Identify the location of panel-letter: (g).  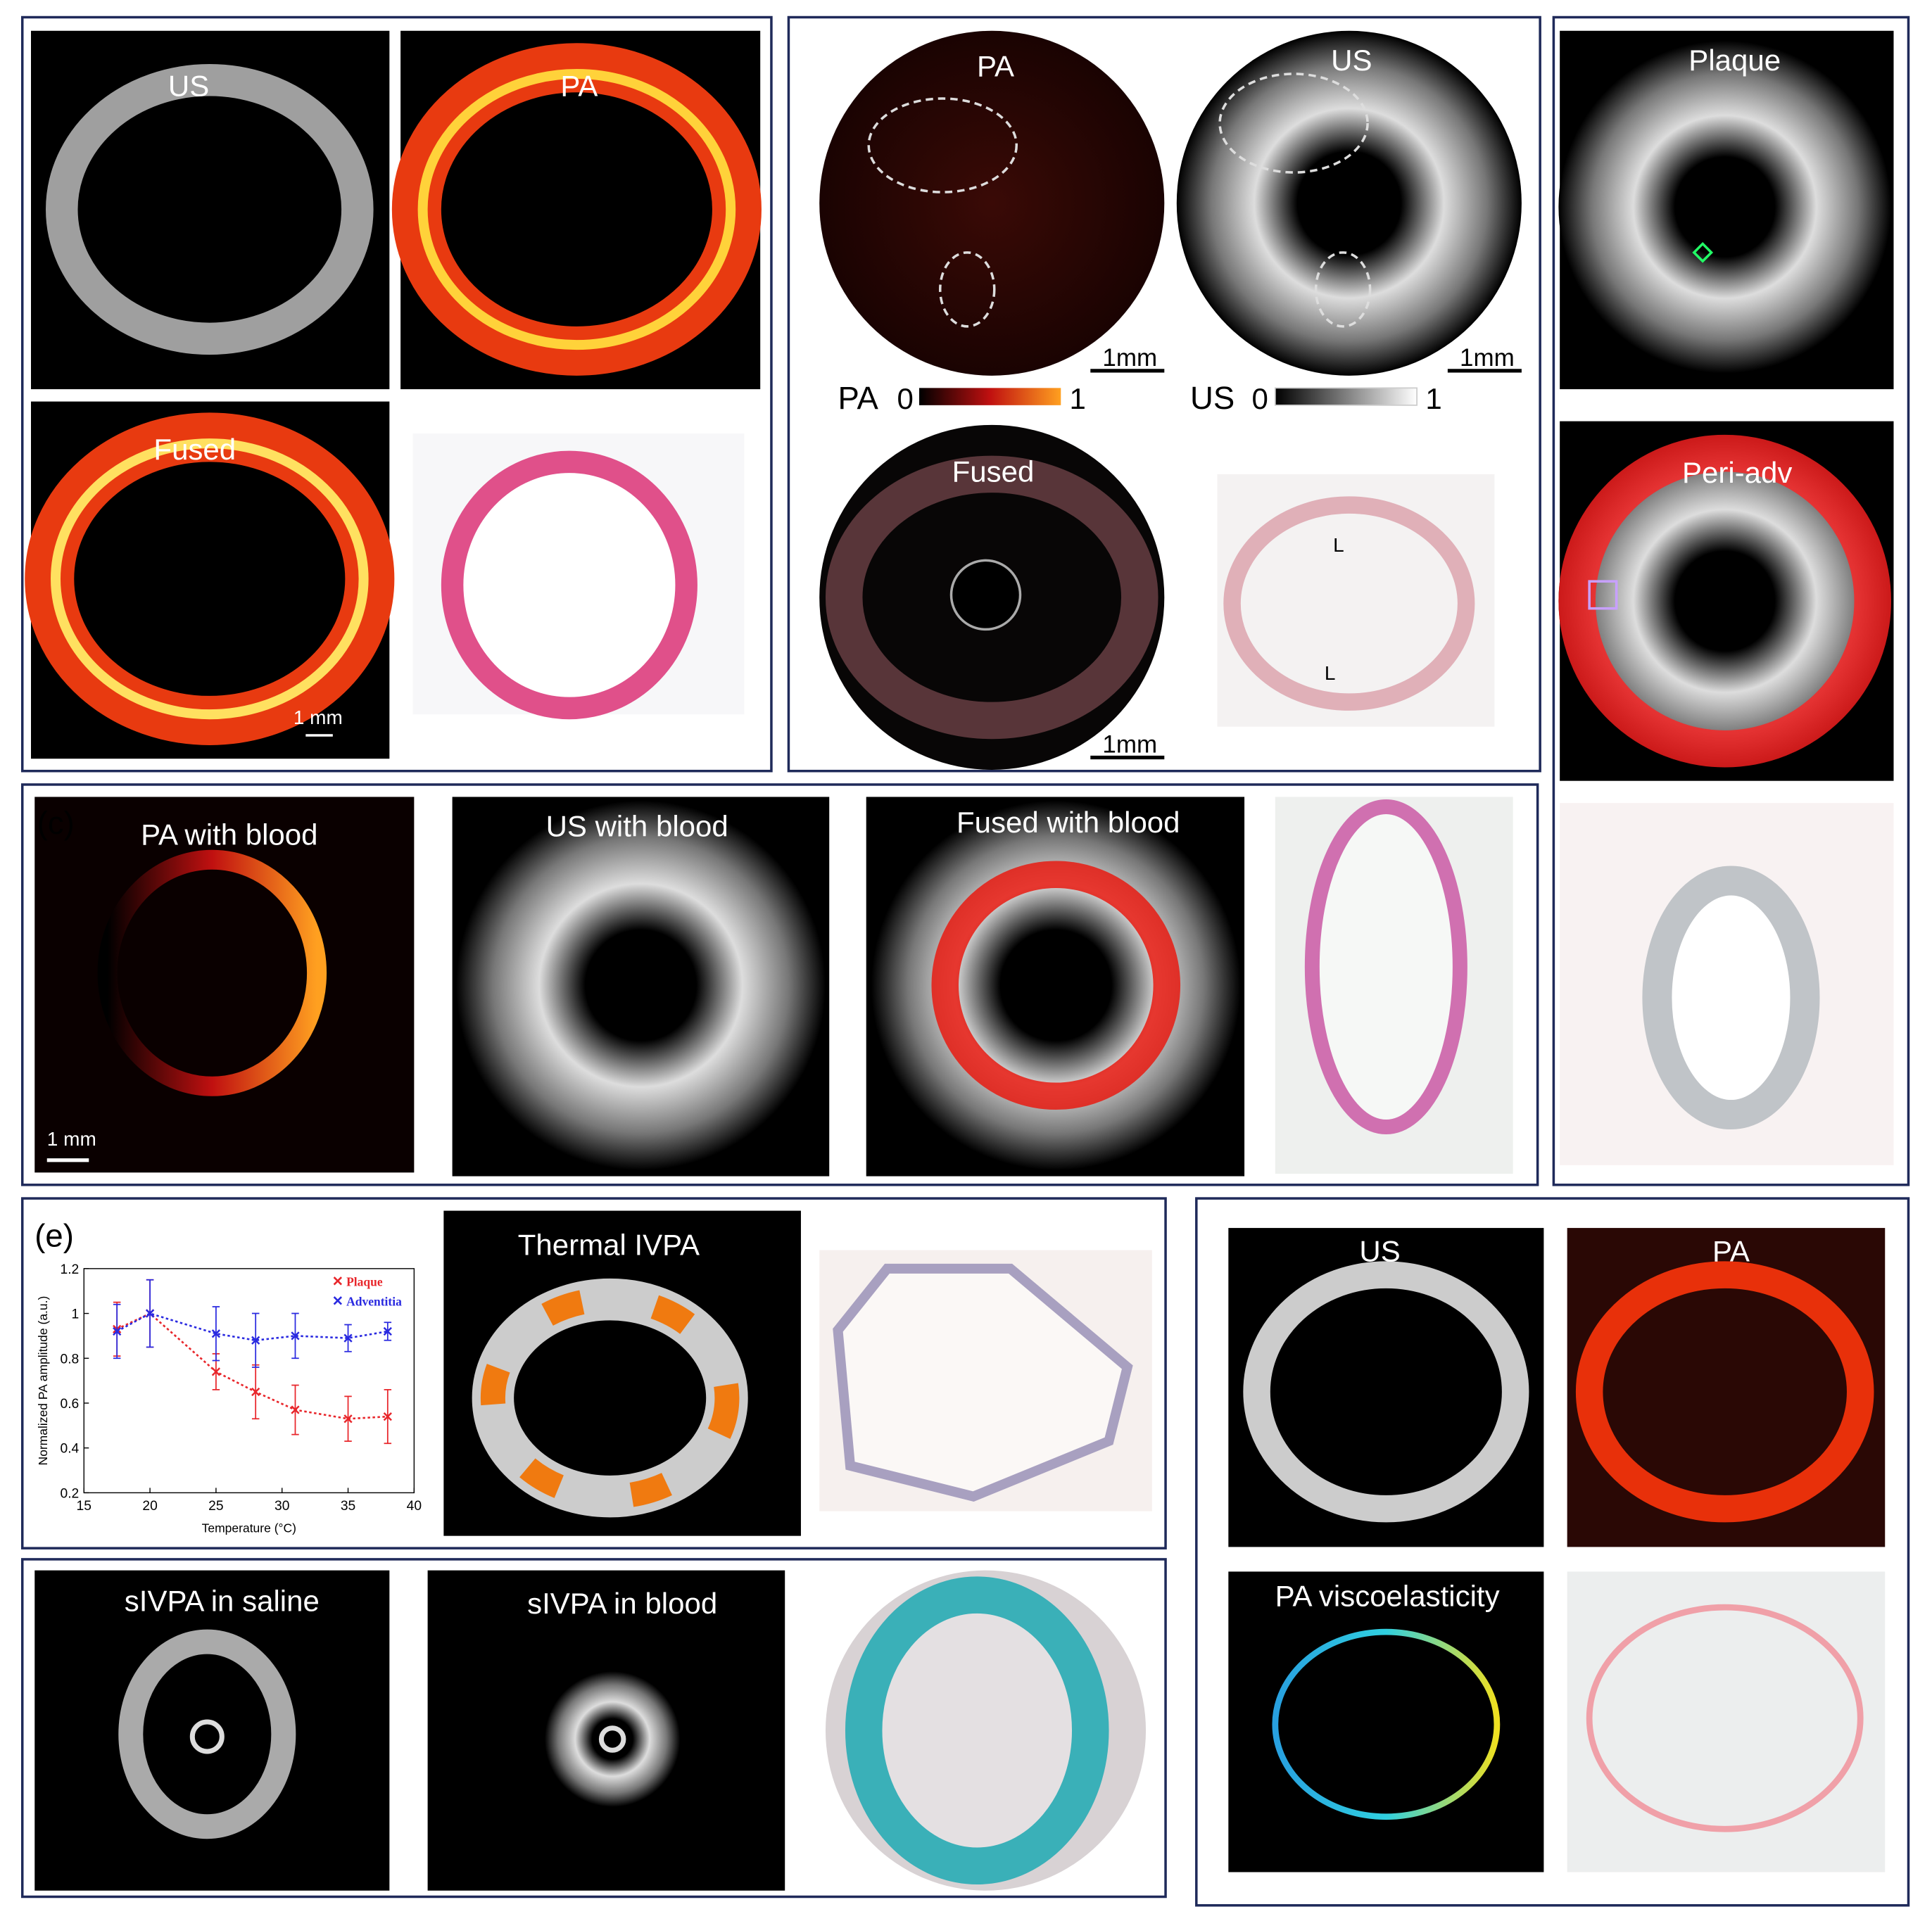
(59, 1598).